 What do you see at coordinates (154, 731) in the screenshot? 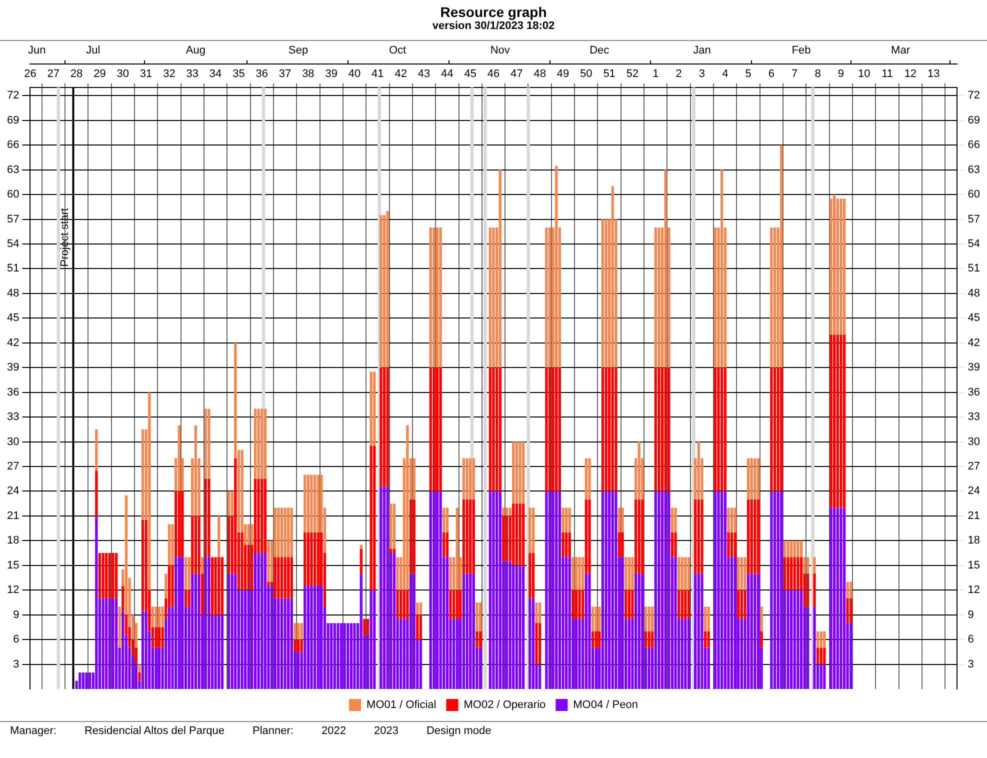
I see `text: Residencial Altos del Parque` at bounding box center [154, 731].